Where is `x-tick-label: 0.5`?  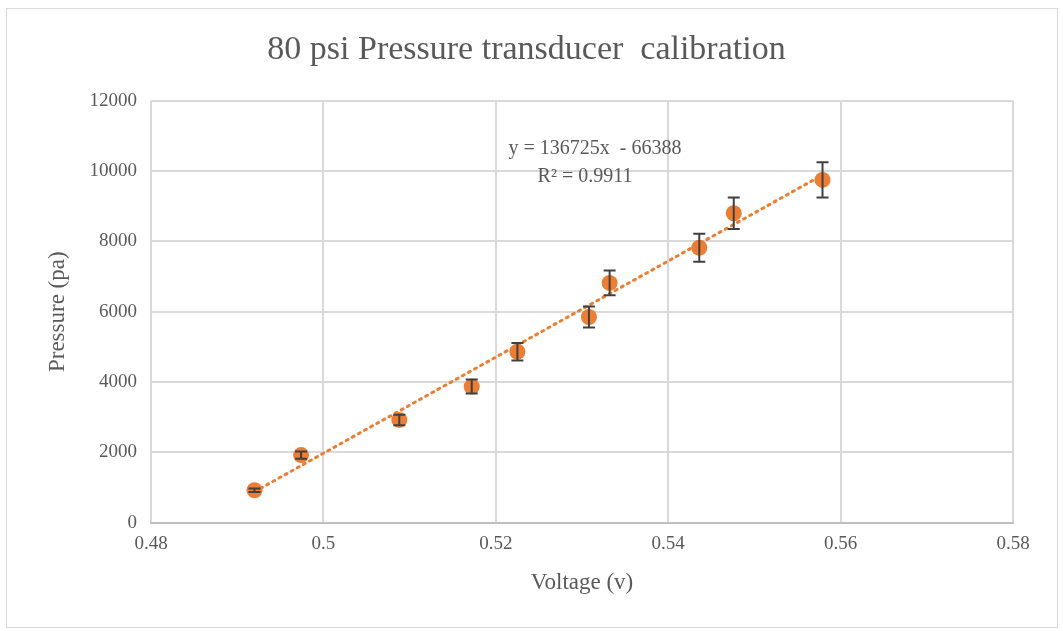 x-tick-label: 0.5 is located at coordinates (323, 542).